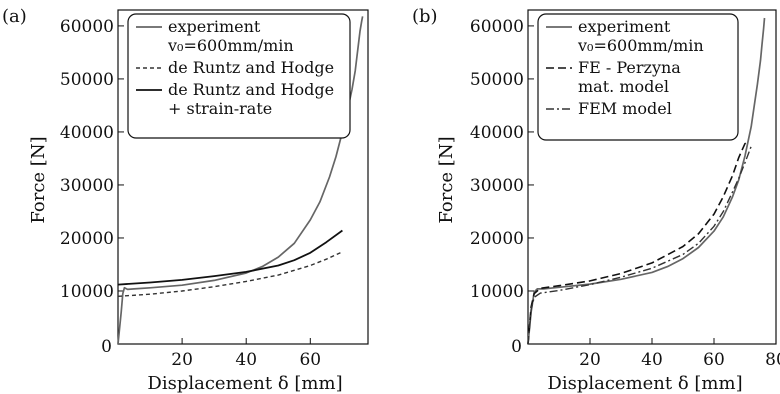 The image size is (780, 394). I want to click on panel-a-series-2-line, so click(230, 257).